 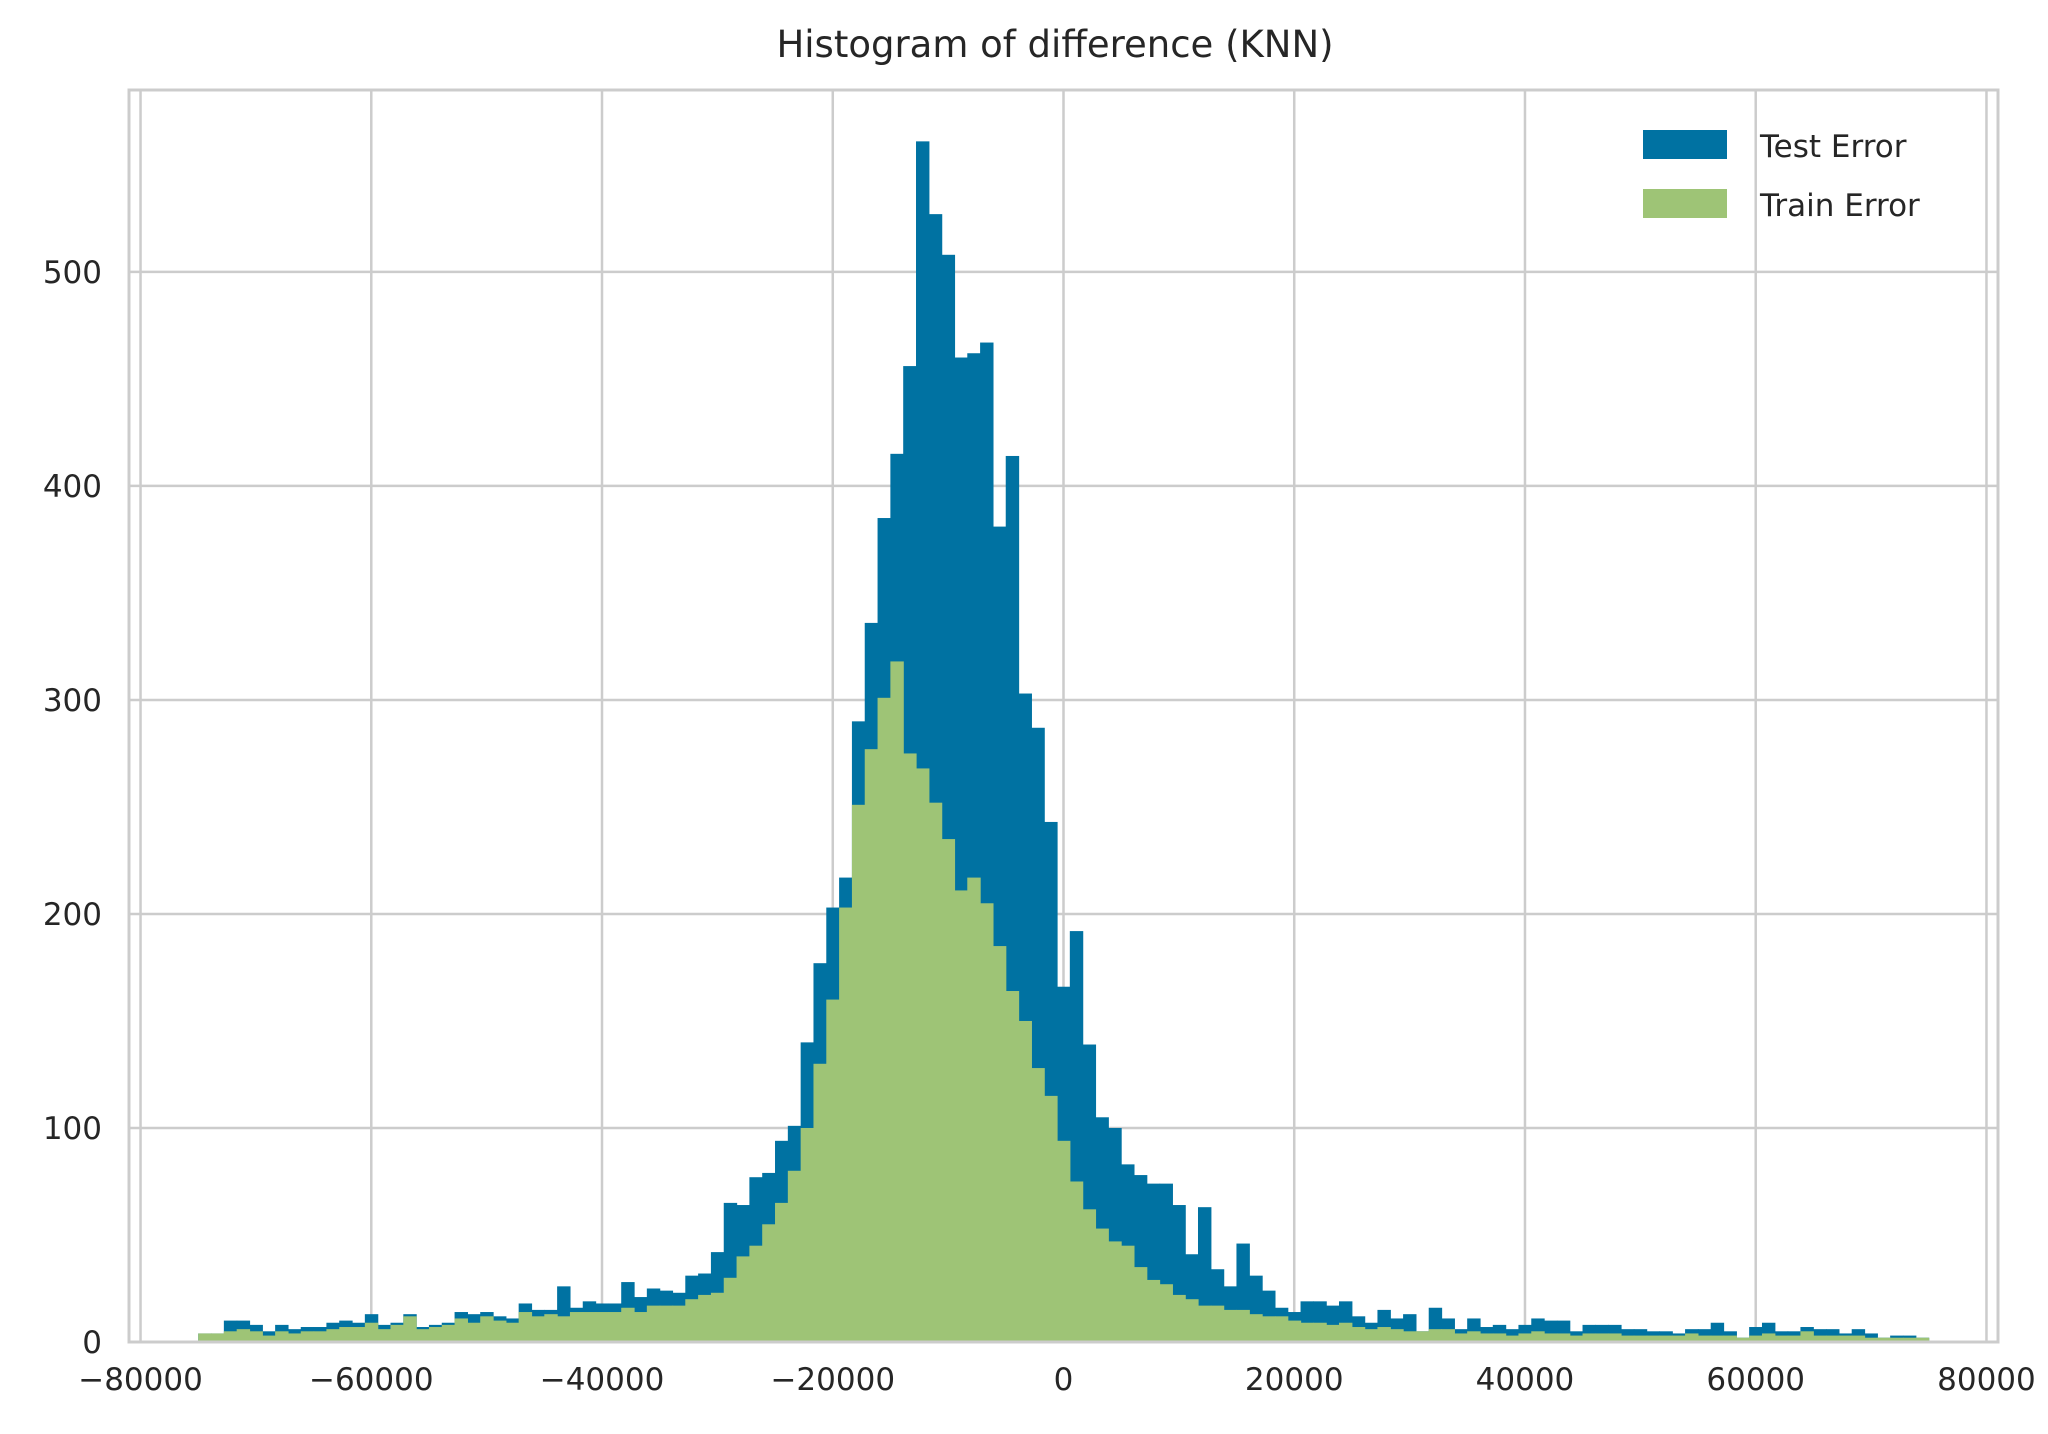 I want to click on x-tick-label-1: −60000, so click(x=371, y=1380).